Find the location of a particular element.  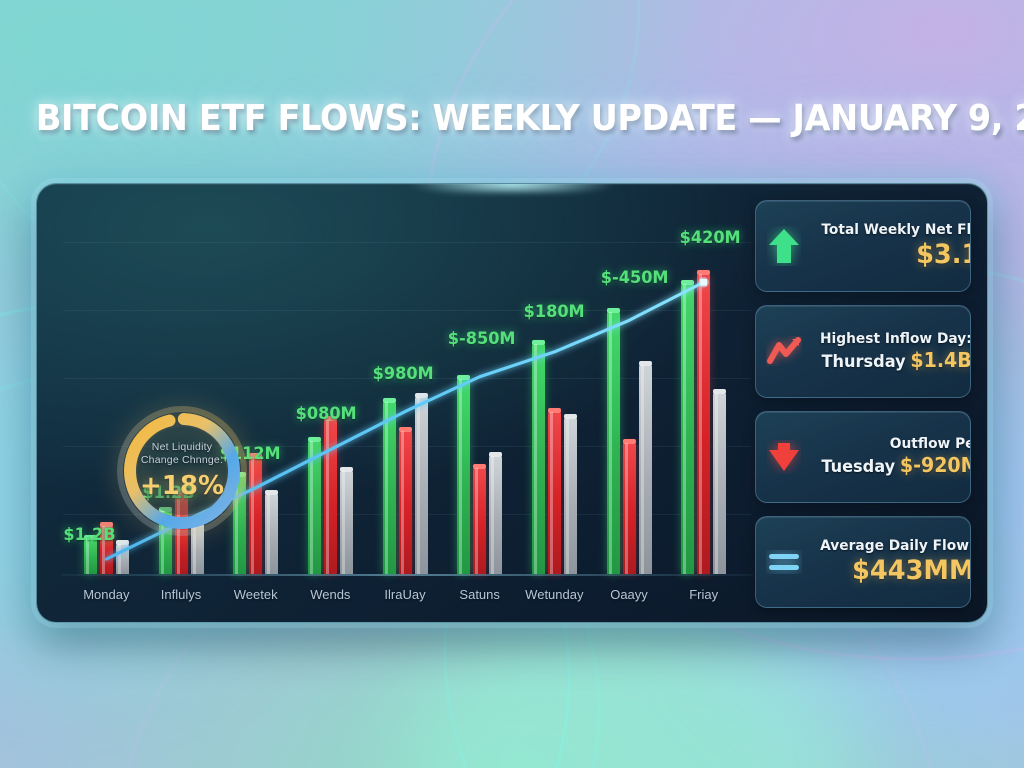

data-point-label: $-450M is located at coordinates (634, 278).